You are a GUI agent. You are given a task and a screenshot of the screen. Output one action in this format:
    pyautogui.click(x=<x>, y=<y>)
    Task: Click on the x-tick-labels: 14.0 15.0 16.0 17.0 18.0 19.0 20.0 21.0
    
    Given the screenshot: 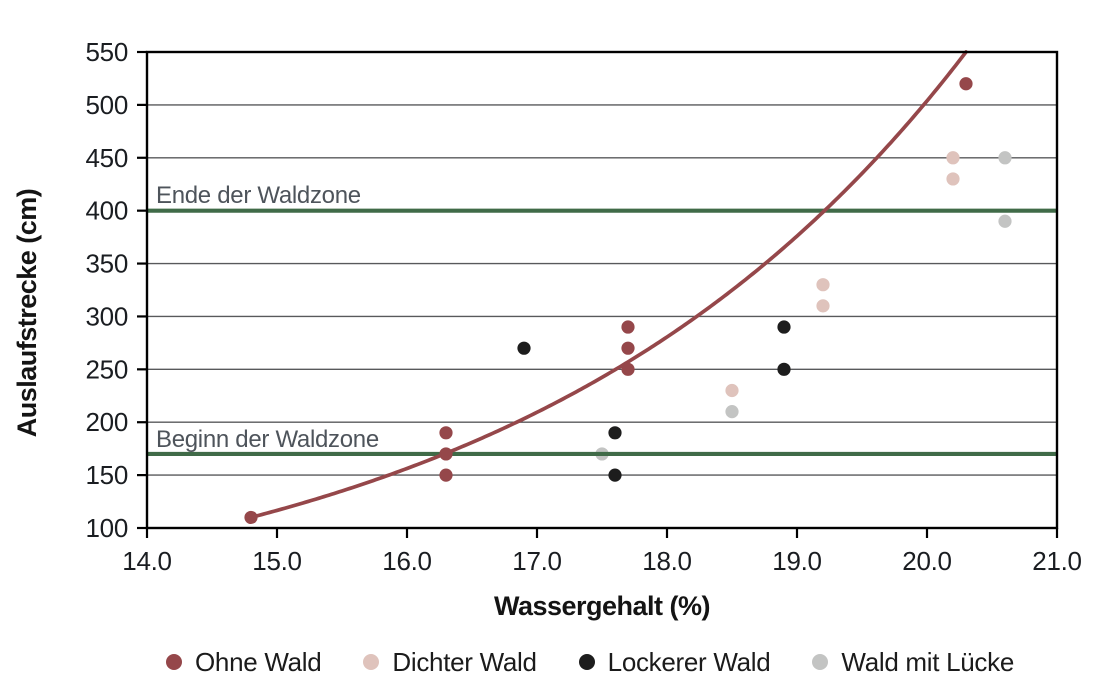 What is the action you would take?
    pyautogui.click(x=602, y=561)
    